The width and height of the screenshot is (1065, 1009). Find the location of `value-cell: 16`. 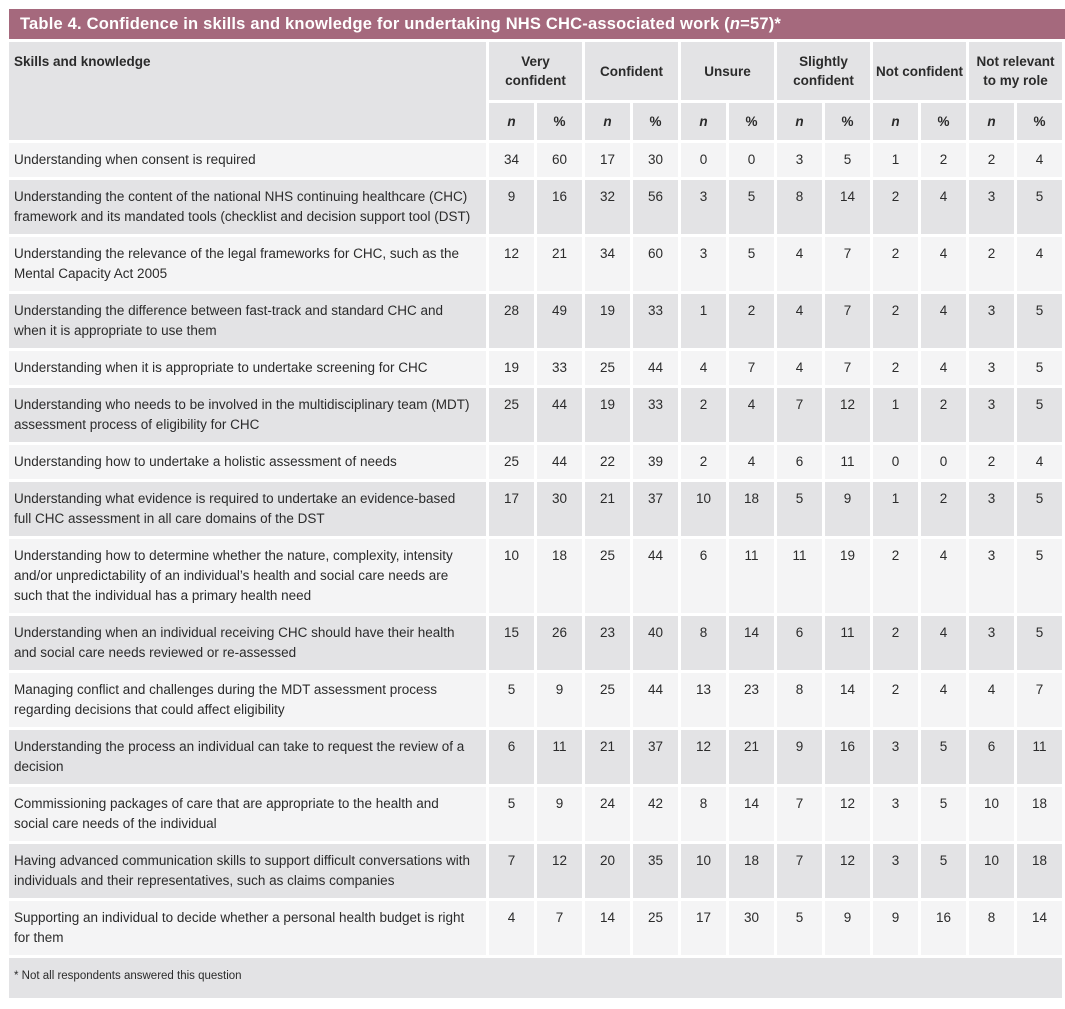

value-cell: 16 is located at coordinates (559, 207).